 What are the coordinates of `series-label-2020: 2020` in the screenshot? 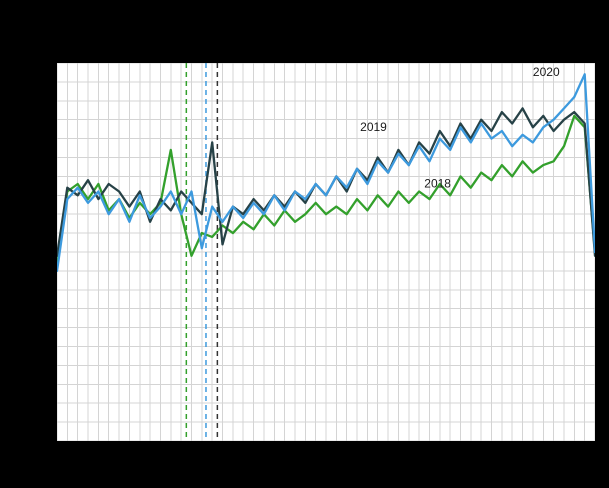 It's located at (546, 72).